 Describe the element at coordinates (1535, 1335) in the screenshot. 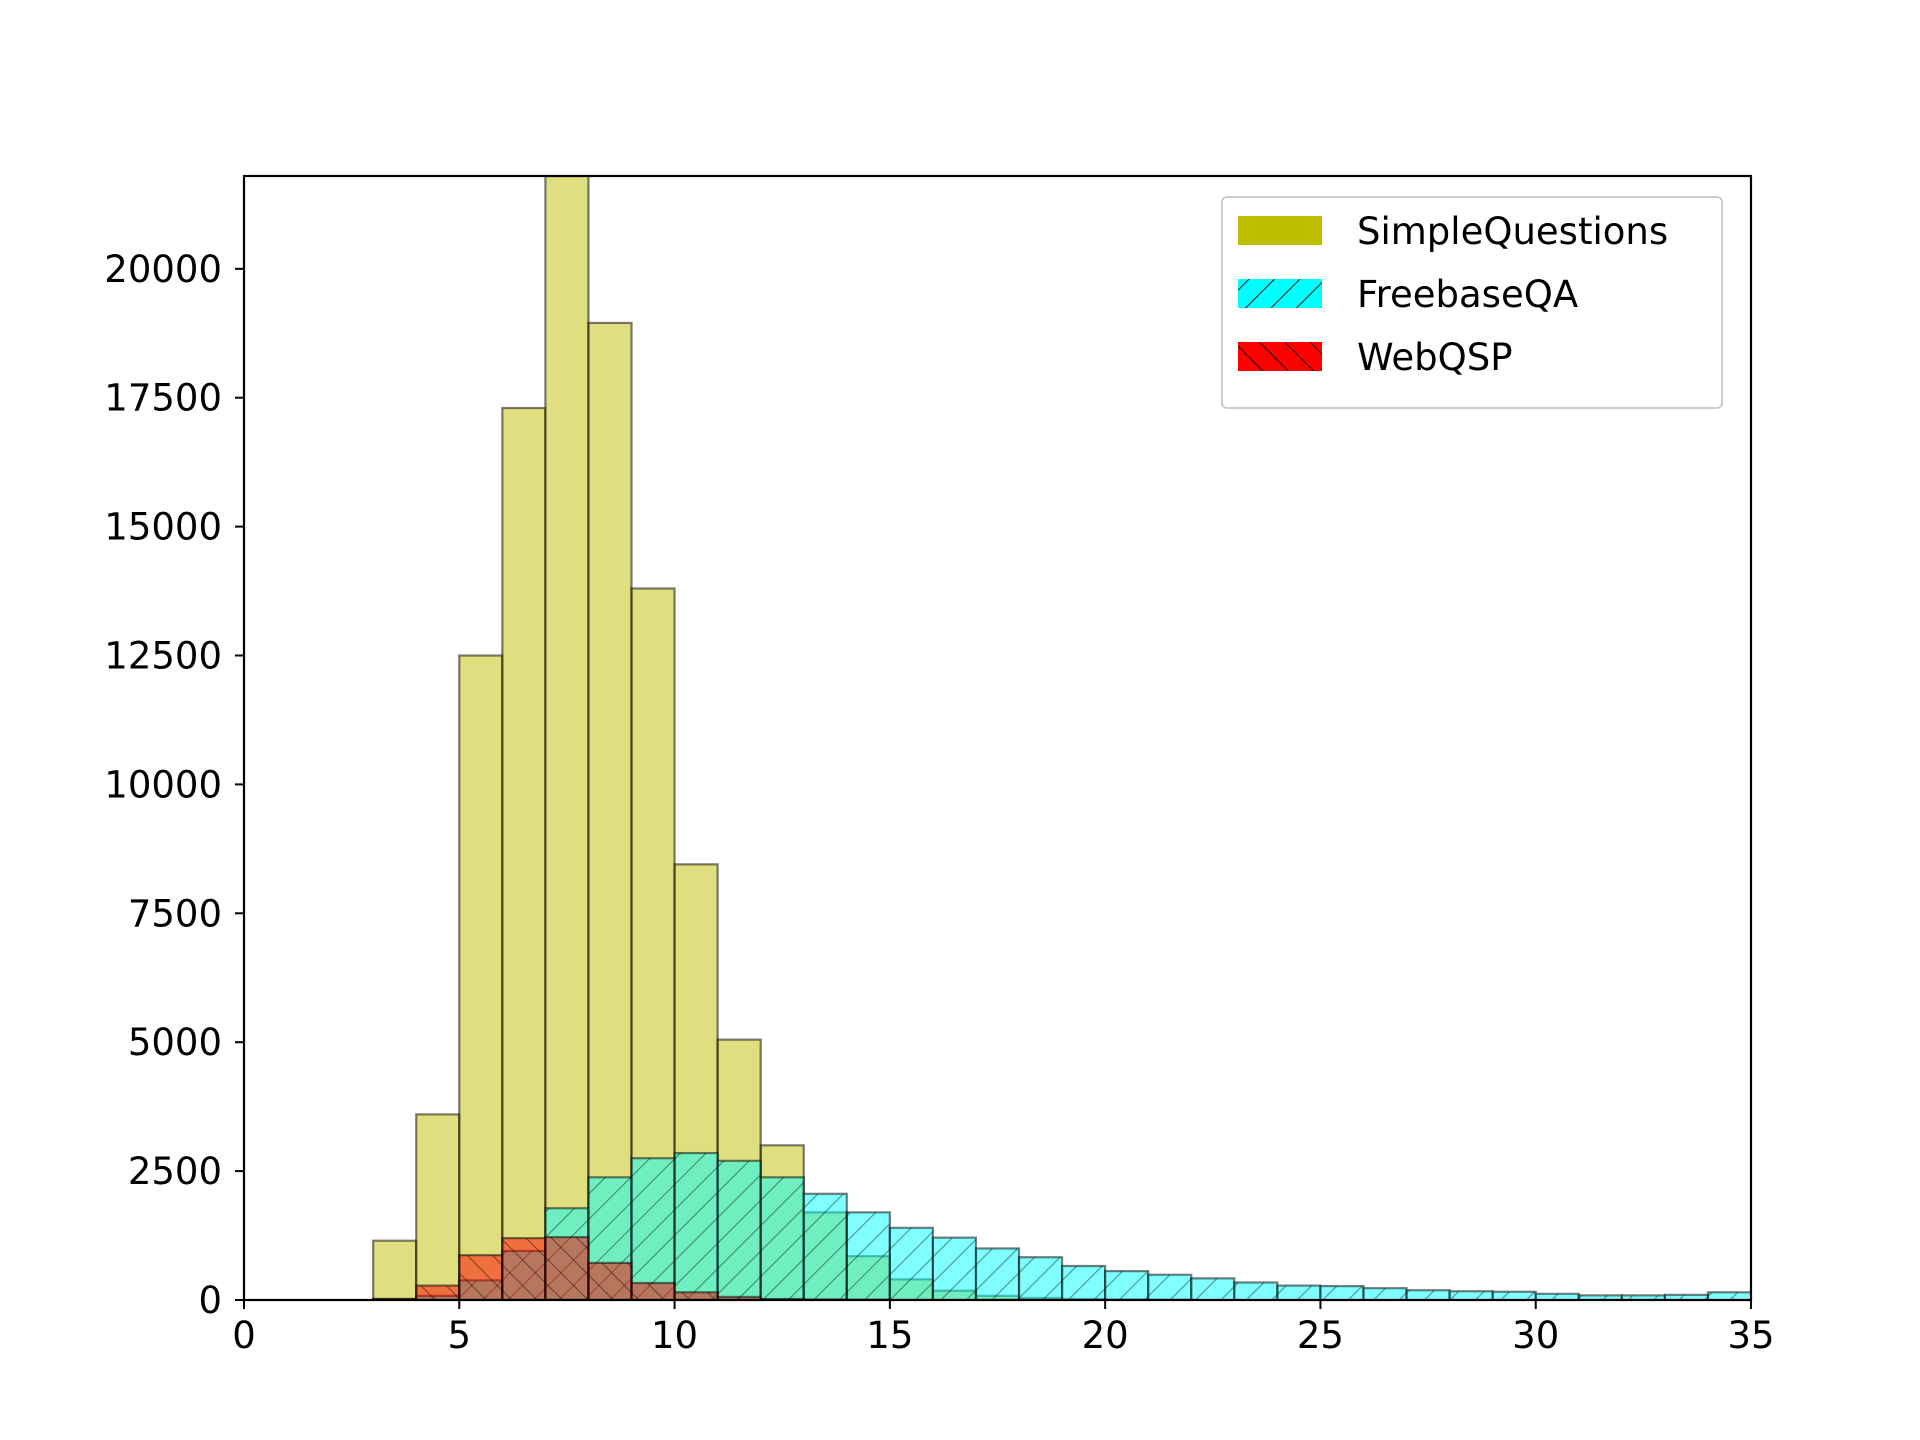

I see `x-tick-label-6: 30` at that location.